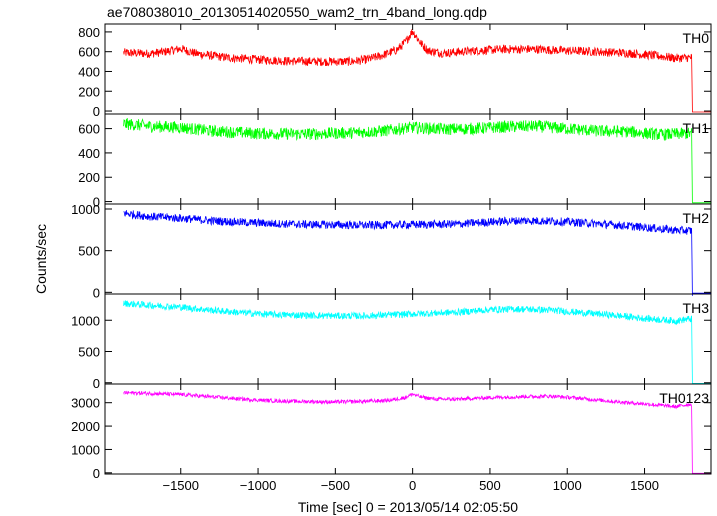 The height and width of the screenshot is (516, 717). What do you see at coordinates (335, 485) in the screenshot?
I see `x-tick-label: −500` at bounding box center [335, 485].